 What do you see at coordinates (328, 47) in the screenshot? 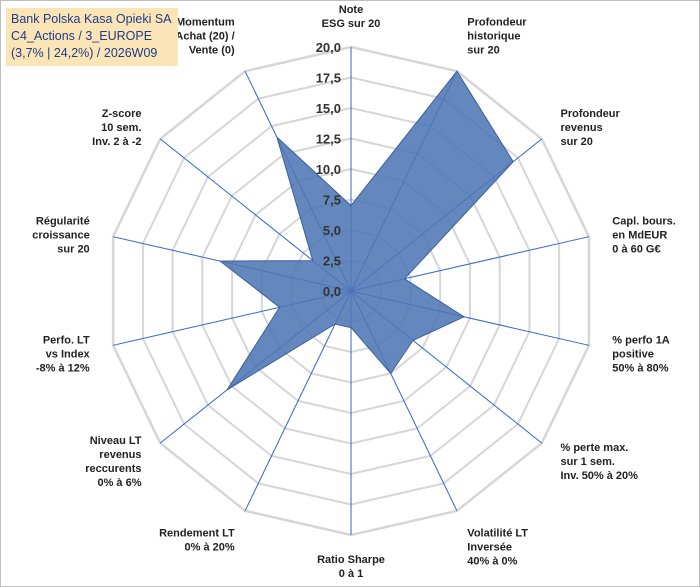
I see `tick-label: 20,0` at bounding box center [328, 47].